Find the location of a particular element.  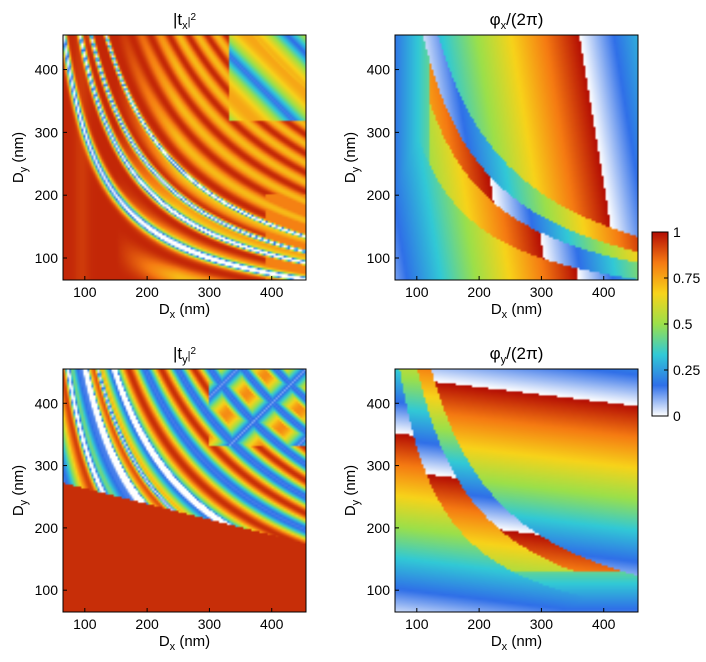

panel-title: |ty|2 is located at coordinates (185, 355).